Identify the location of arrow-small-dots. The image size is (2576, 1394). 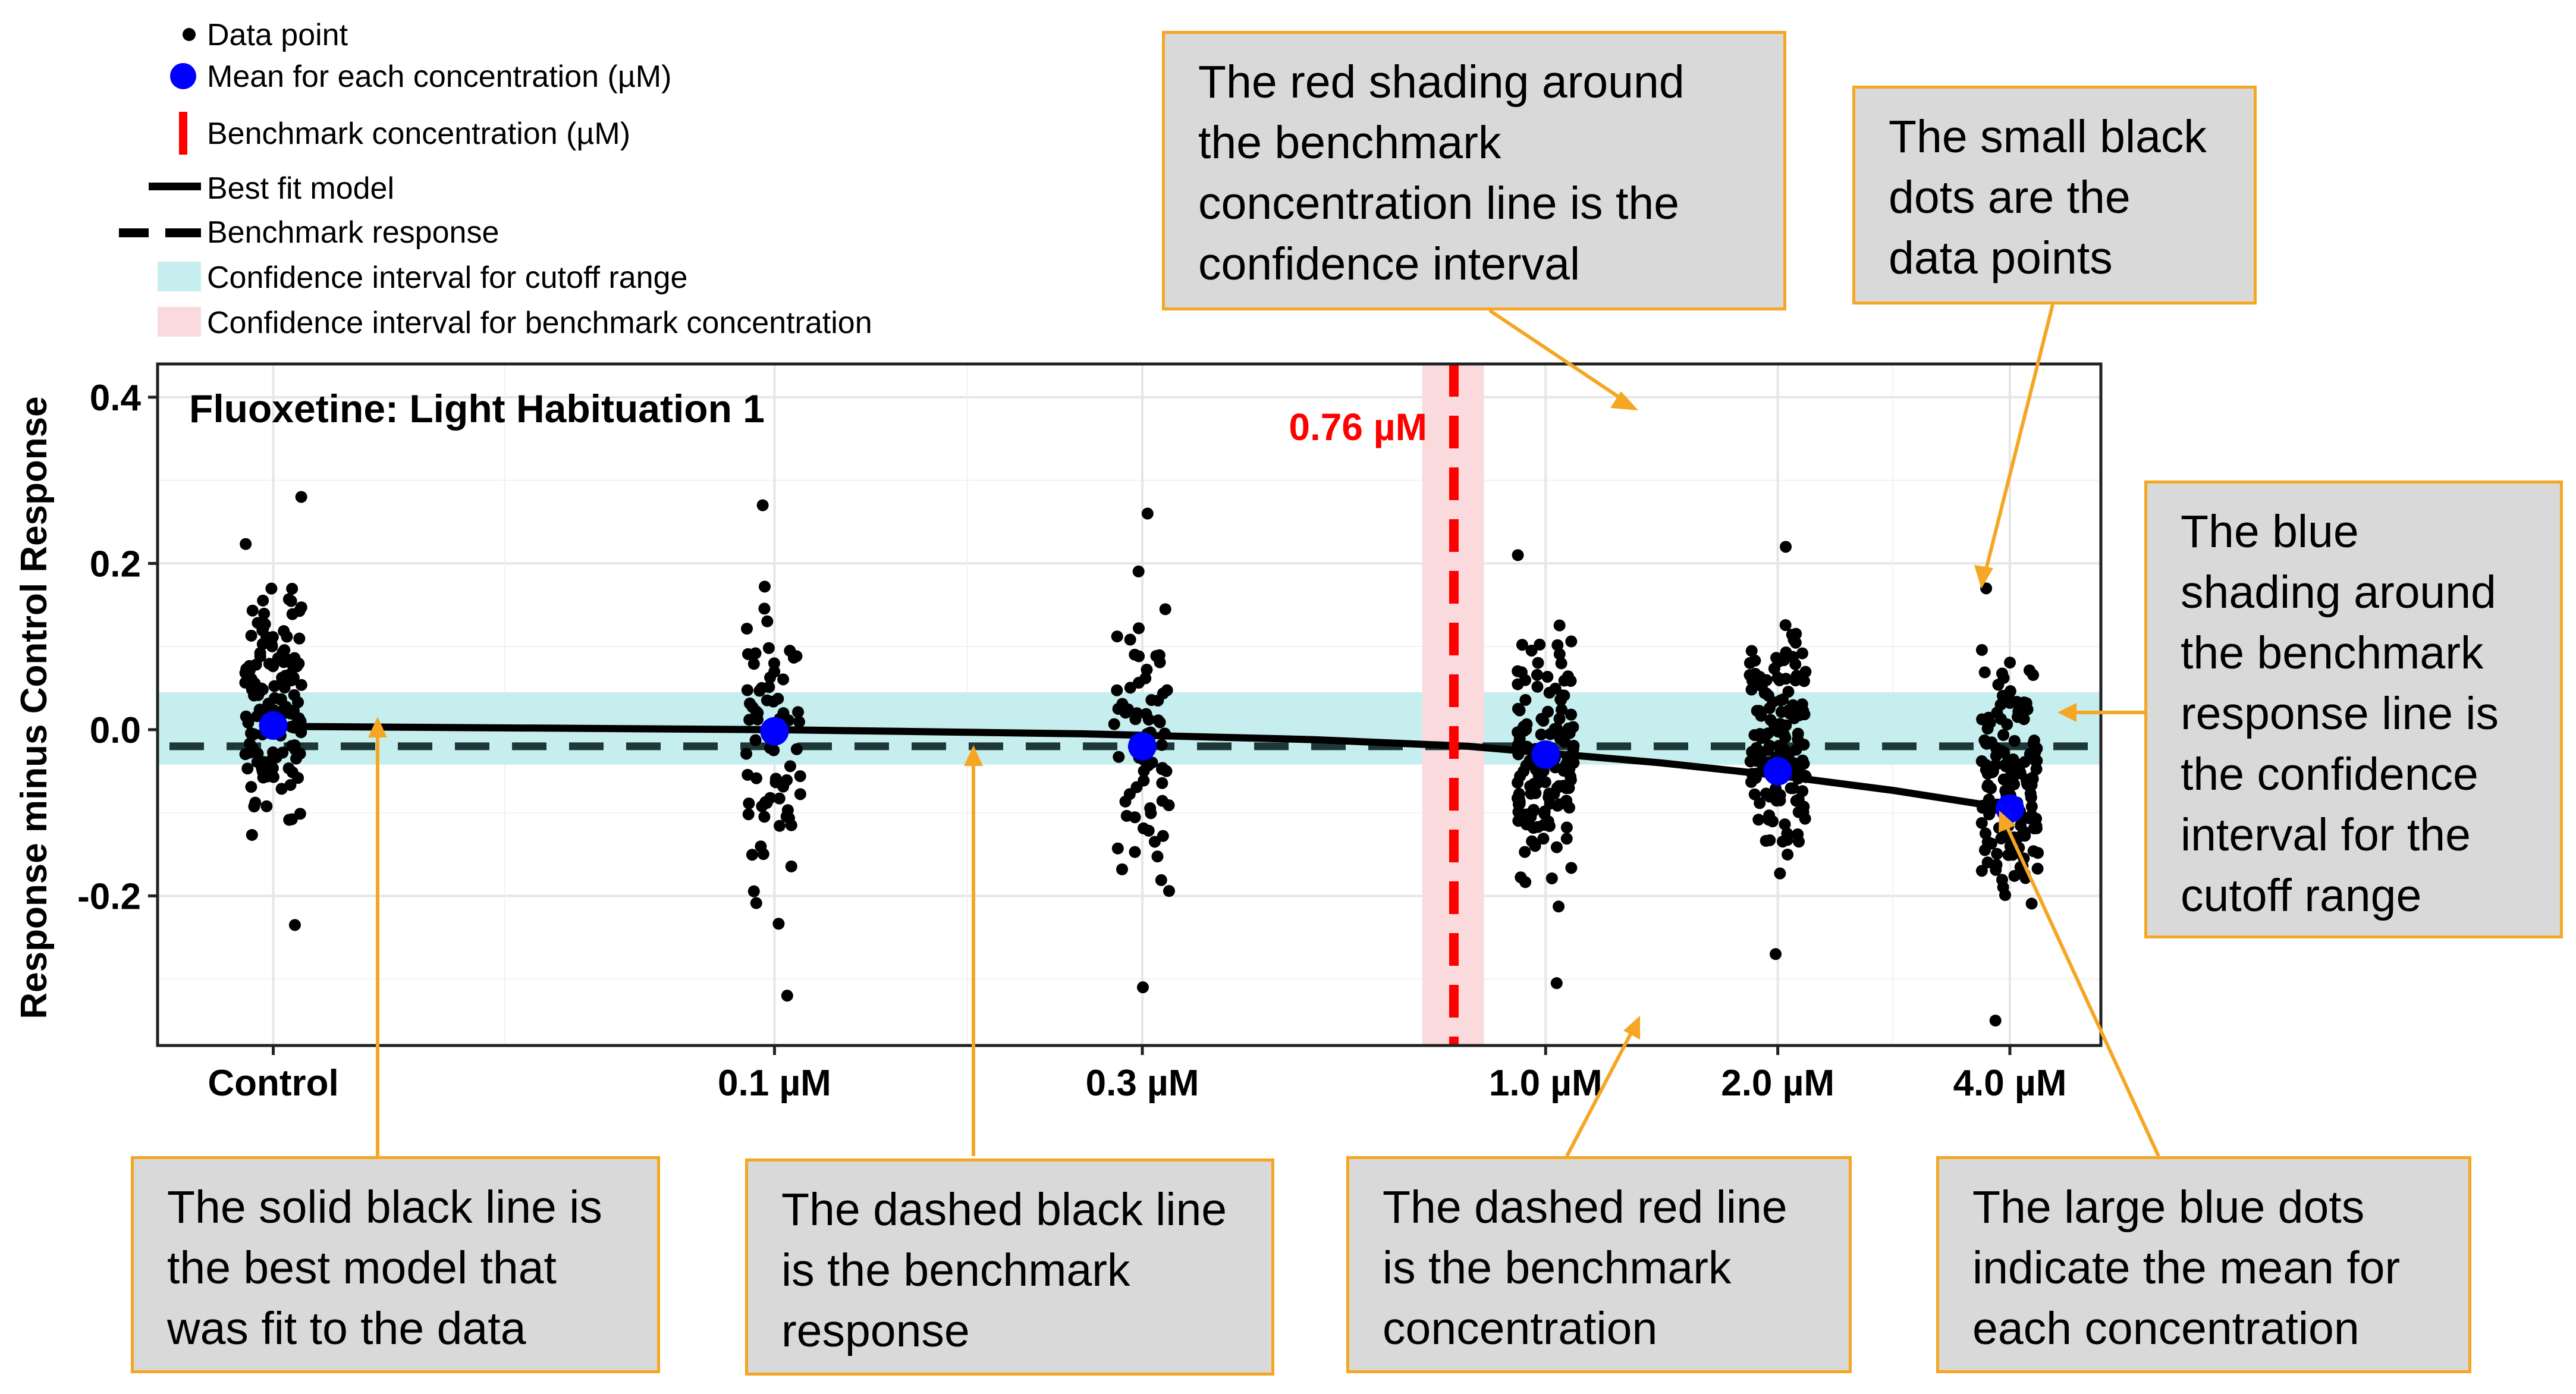
(2018, 439).